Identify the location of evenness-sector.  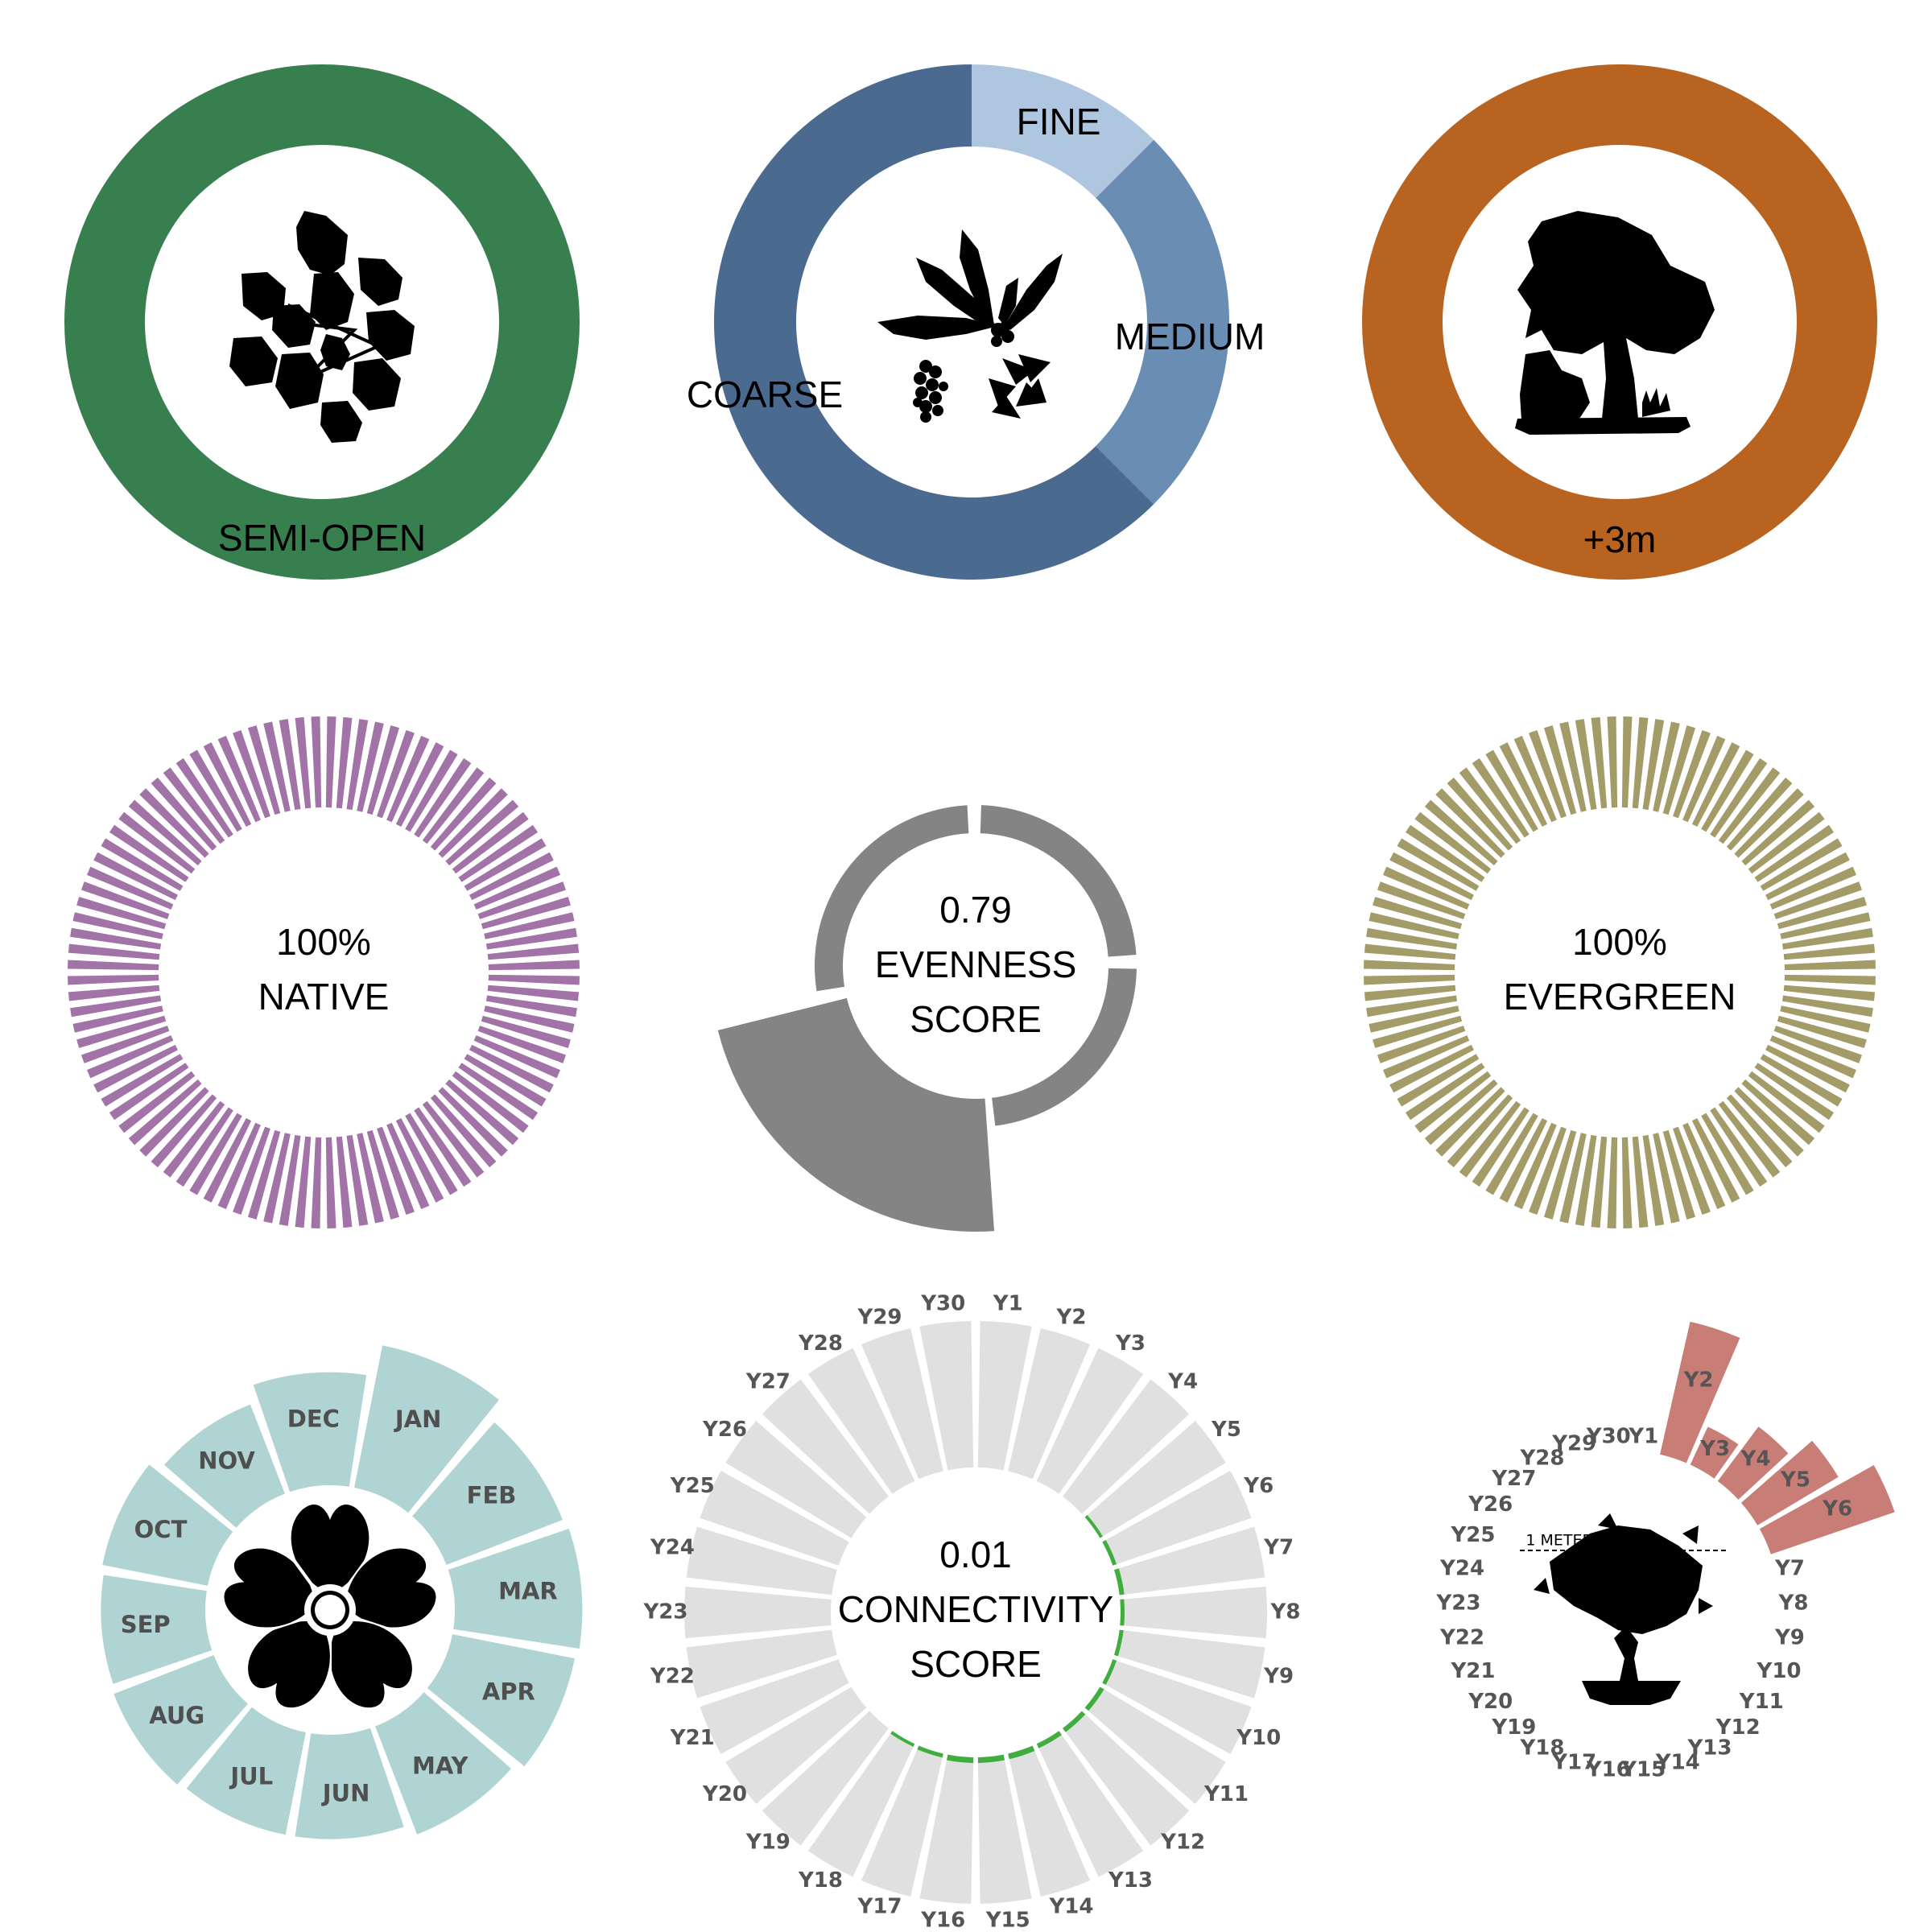
(856, 1114).